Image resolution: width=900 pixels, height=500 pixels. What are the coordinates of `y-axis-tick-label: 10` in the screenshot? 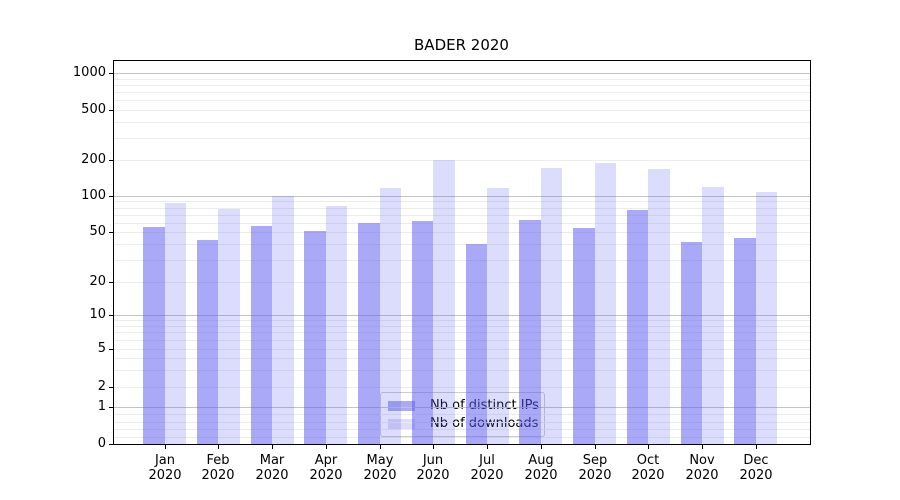 It's located at (97, 314).